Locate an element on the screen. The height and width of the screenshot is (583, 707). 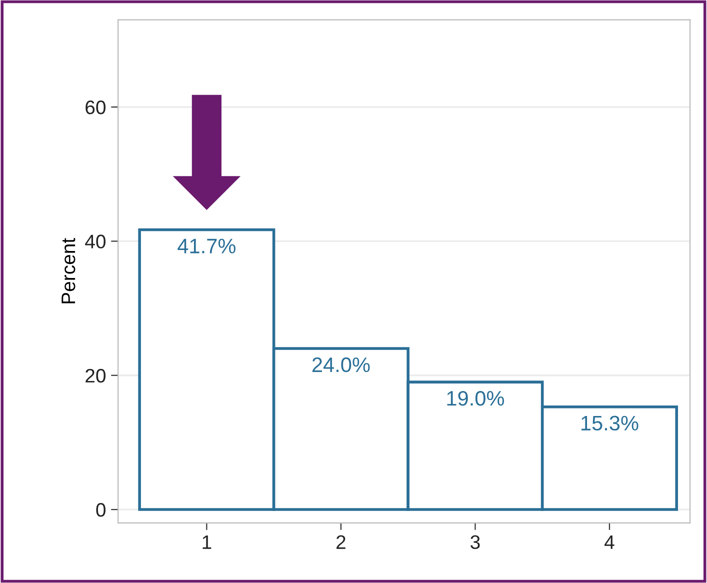
y-axis-title: Percent is located at coordinates (69, 271).